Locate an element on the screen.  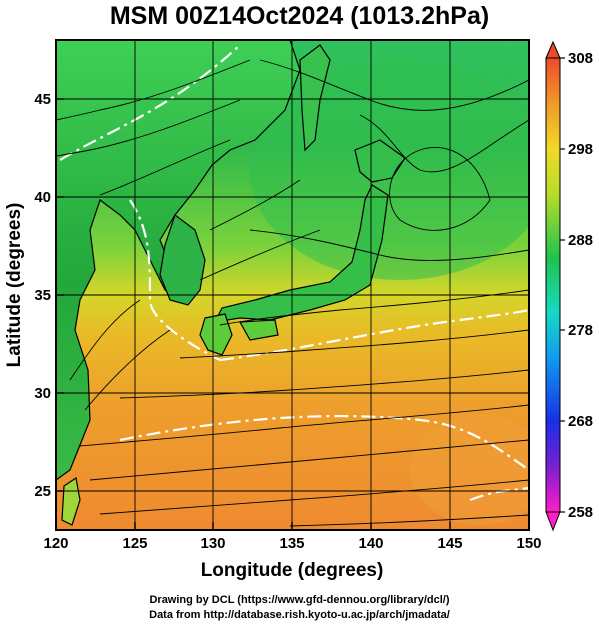
colorbar-gradient is located at coordinates (553, 285).